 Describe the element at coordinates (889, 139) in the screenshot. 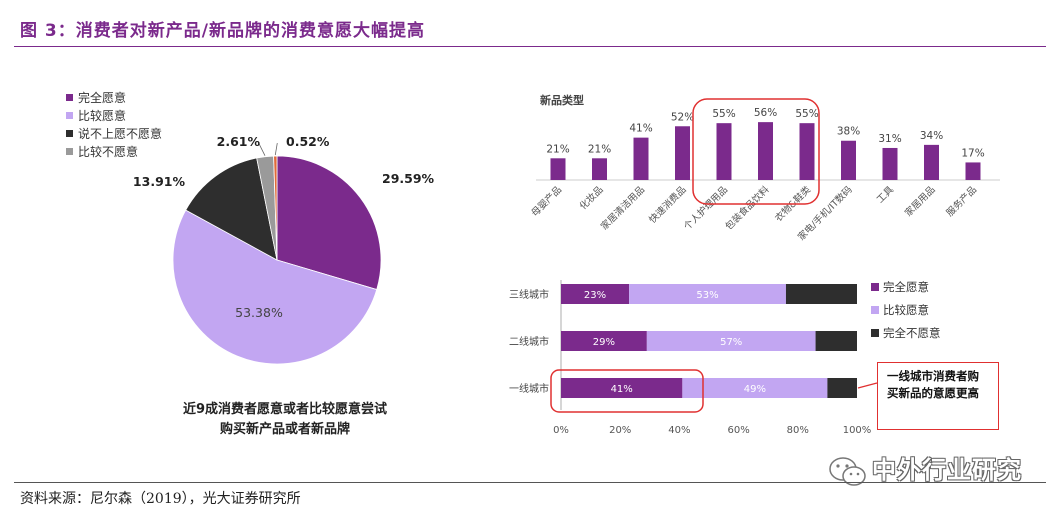

I see `category-value-label: 31%` at that location.